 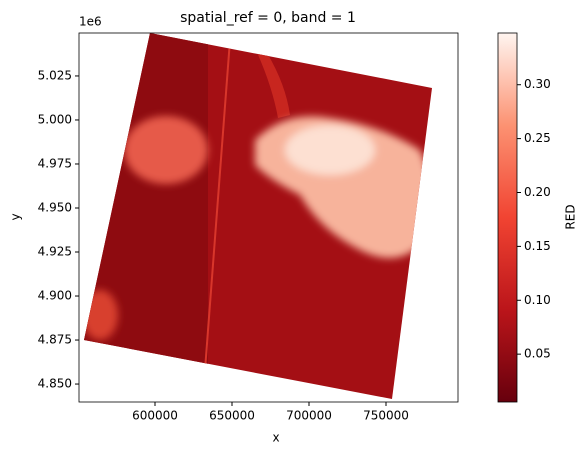 What do you see at coordinates (55, 119) in the screenshot?
I see `y-tick-label: 5.000` at bounding box center [55, 119].